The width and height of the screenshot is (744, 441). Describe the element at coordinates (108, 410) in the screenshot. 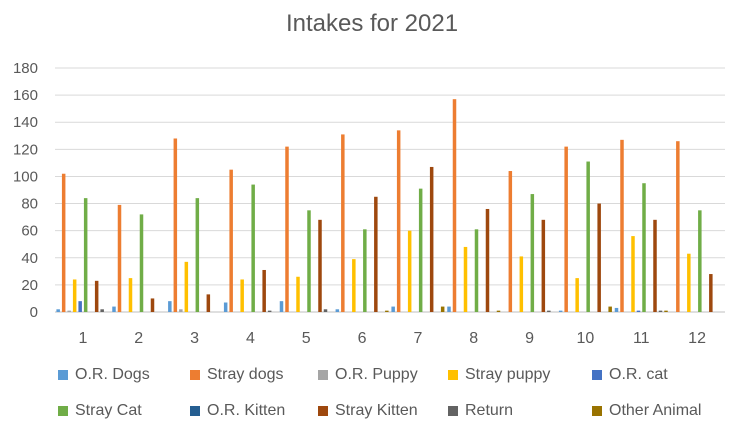

I see `legend-label: Stray Cat` at that location.